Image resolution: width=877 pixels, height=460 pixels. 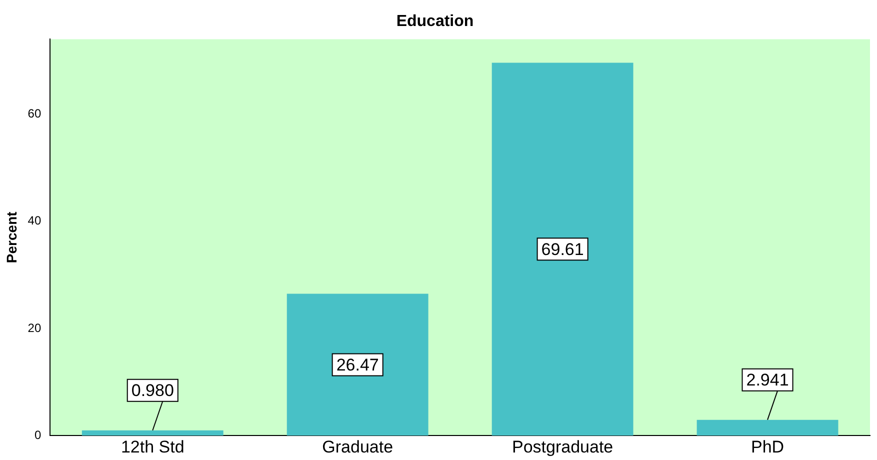 What do you see at coordinates (38, 435) in the screenshot?
I see `y-tick-label: 0` at bounding box center [38, 435].